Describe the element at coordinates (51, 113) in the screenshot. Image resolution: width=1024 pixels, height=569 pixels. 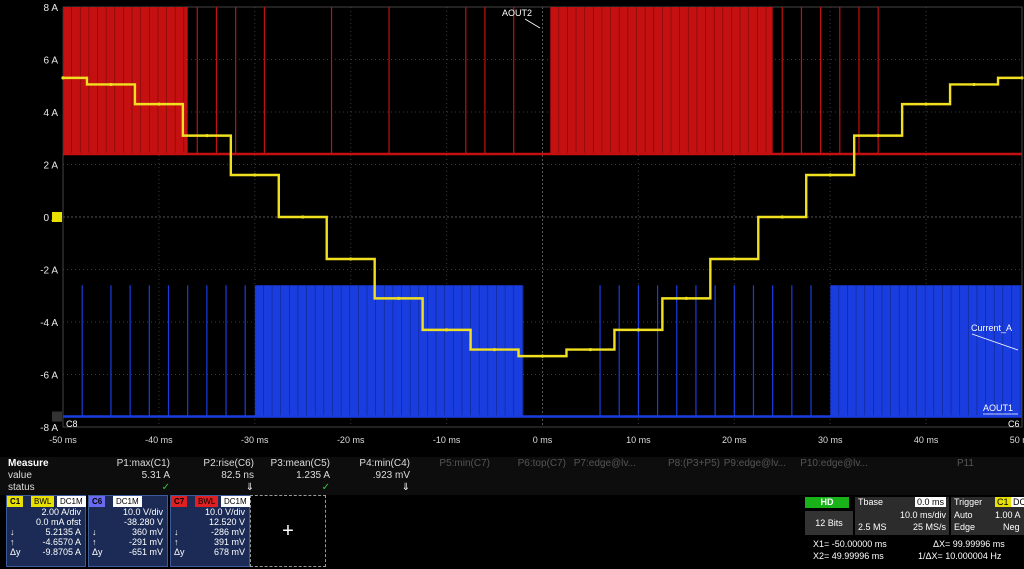
I see `y-tick-label: 4 A` at that location.